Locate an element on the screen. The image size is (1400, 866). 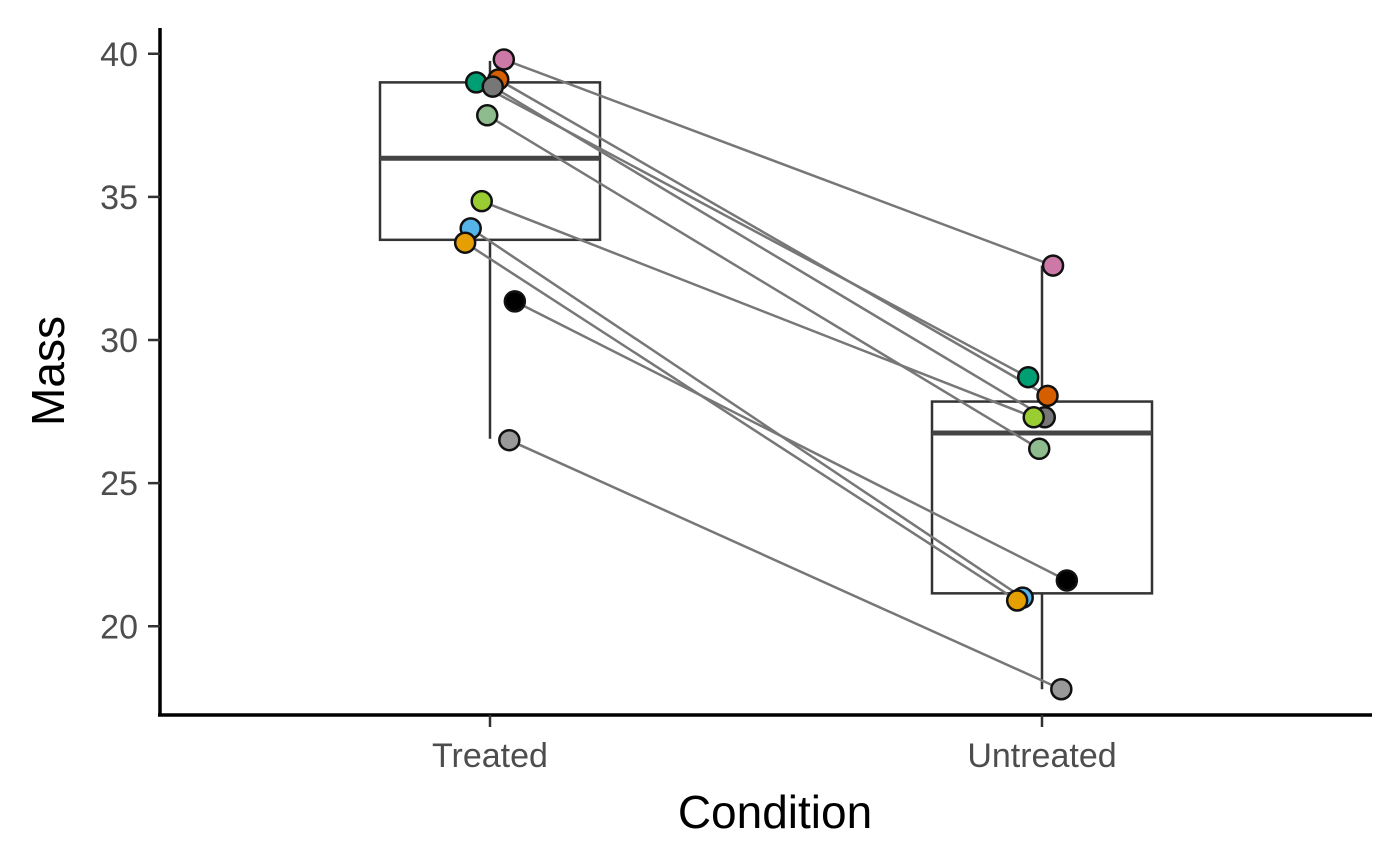
y-axis-title: Mass is located at coordinates (48, 371).